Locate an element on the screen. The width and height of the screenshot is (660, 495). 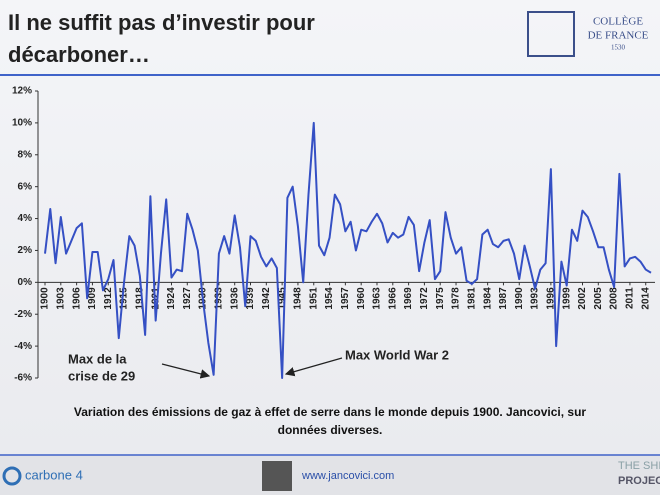
x-tick-label: 2008 is located at coordinates (614, 298).